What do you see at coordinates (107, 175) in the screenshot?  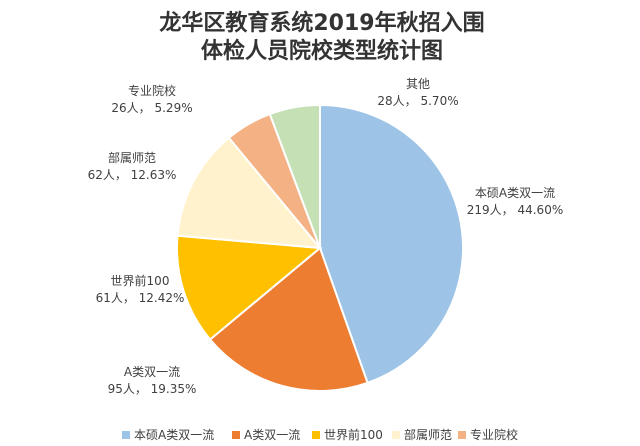 I see `data-label-count: 62人，` at bounding box center [107, 175].